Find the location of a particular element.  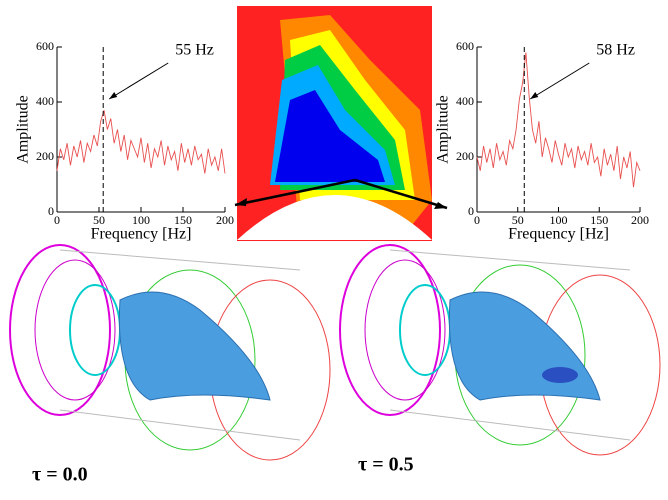

caption: τ = 0.5 is located at coordinates (386, 465).